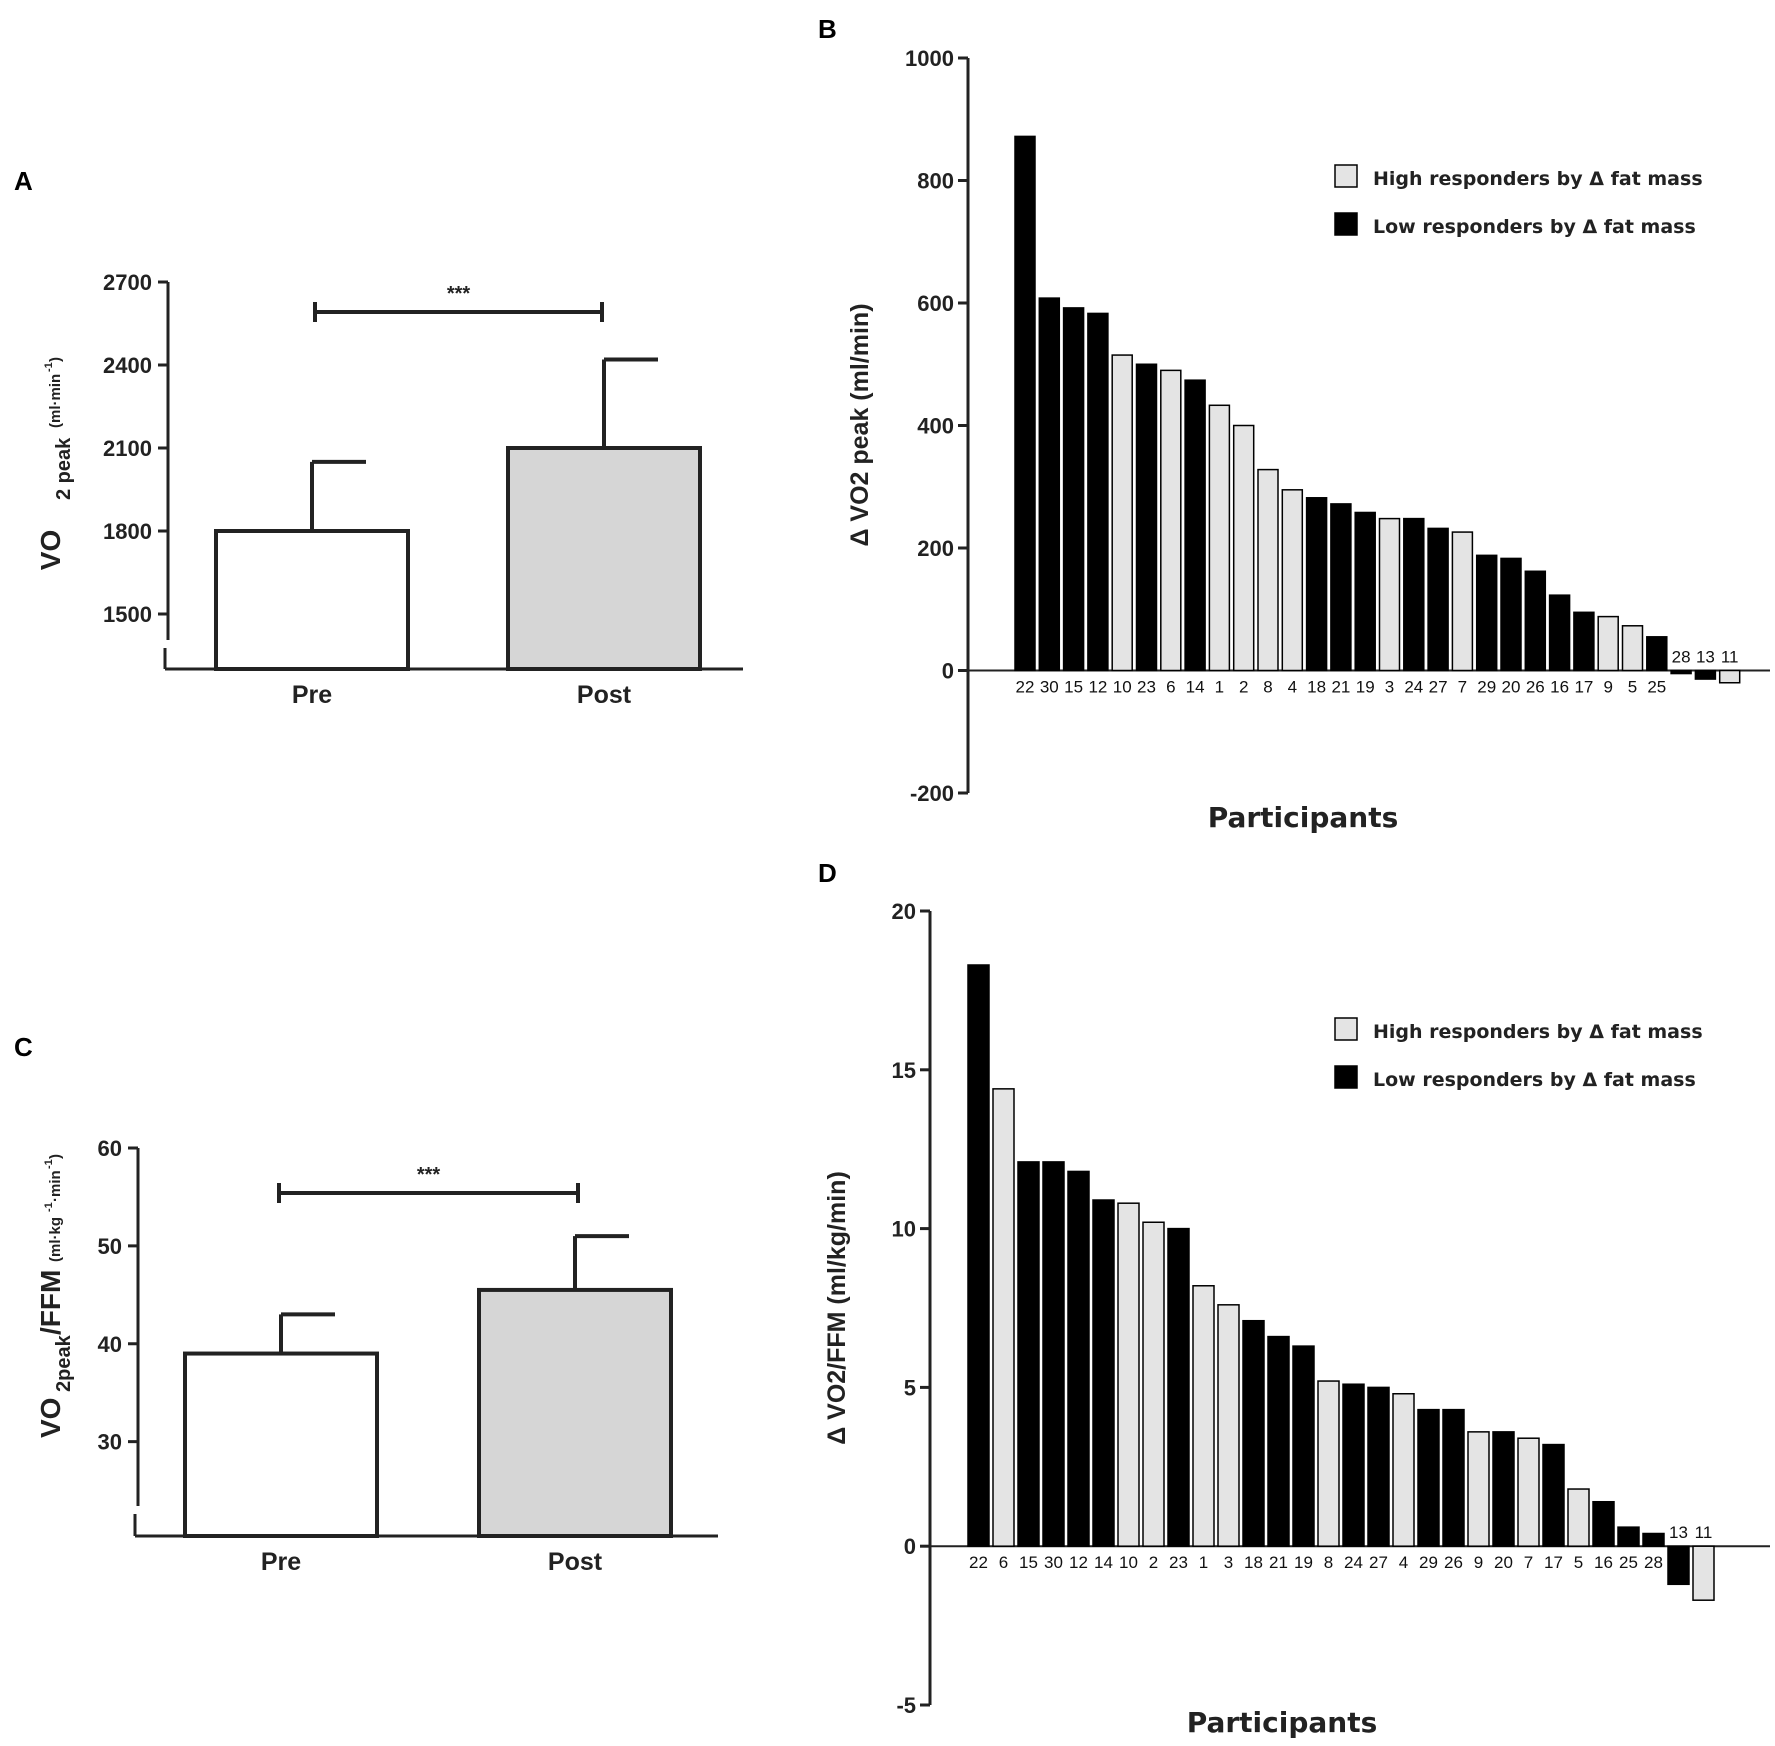 The width and height of the screenshot is (1775, 1746). I want to click on participant-label: 24, so click(1353, 1562).